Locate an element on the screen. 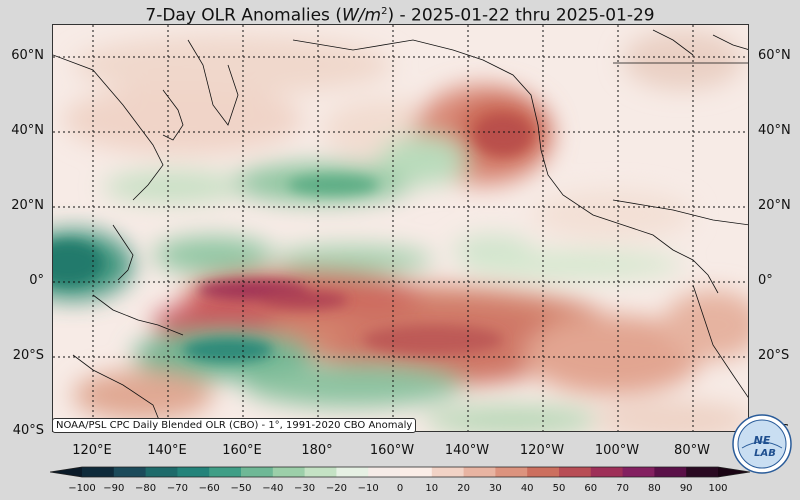 The height and width of the screenshot is (500, 800). lon-label: 120°E is located at coordinates (92, 450).